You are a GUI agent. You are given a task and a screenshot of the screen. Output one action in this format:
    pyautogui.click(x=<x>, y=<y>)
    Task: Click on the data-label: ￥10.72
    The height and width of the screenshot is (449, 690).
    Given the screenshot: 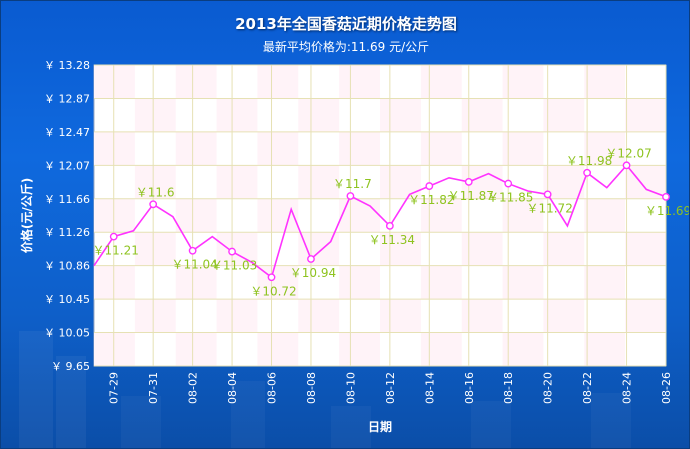 What is the action you would take?
    pyautogui.click(x=273, y=291)
    